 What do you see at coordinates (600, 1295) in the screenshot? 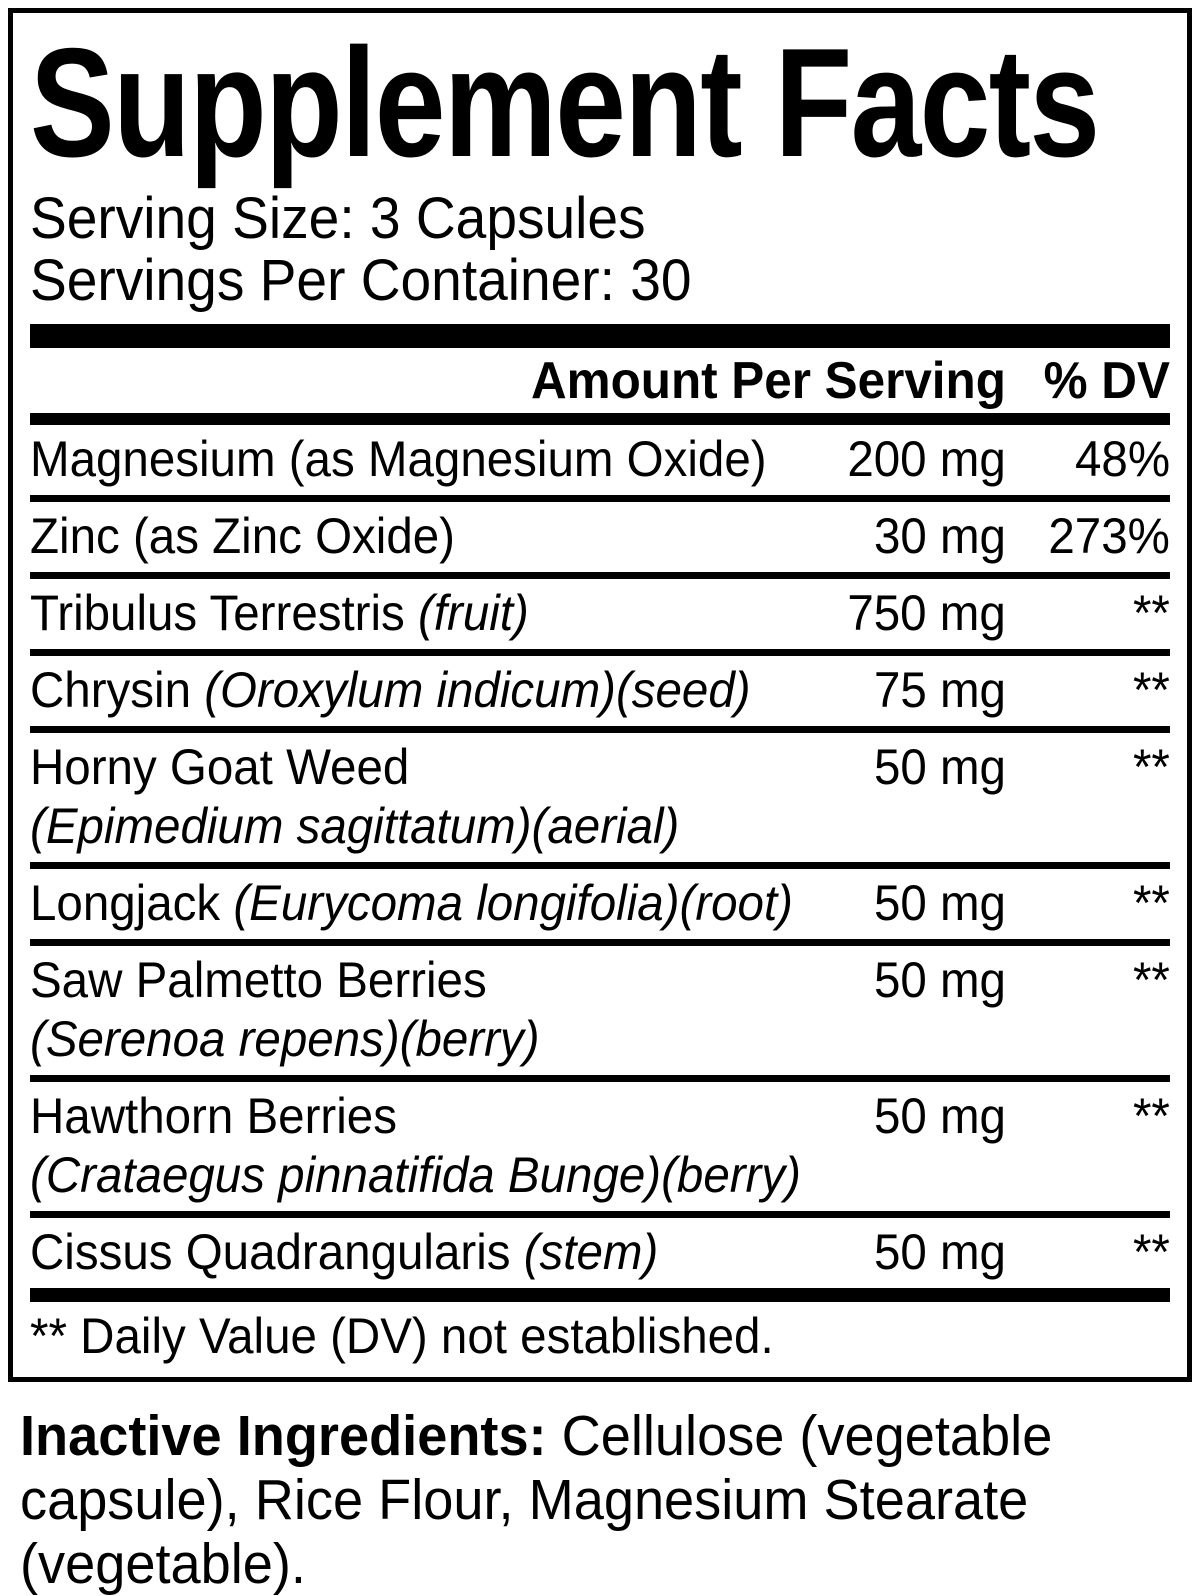
I see `footnote-divider-bar` at bounding box center [600, 1295].